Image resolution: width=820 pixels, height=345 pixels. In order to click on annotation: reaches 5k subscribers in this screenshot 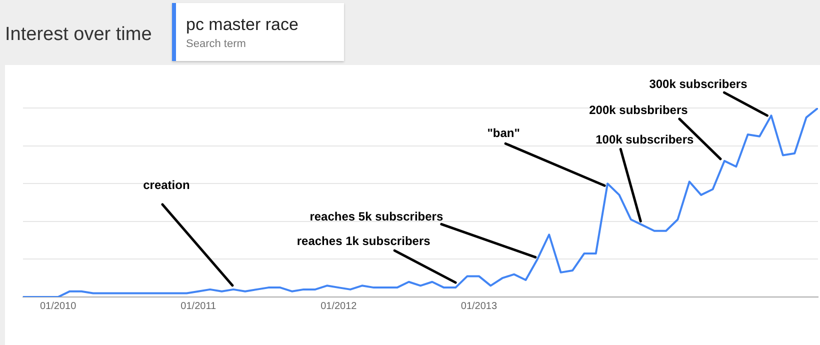, I will do `click(377, 217)`.